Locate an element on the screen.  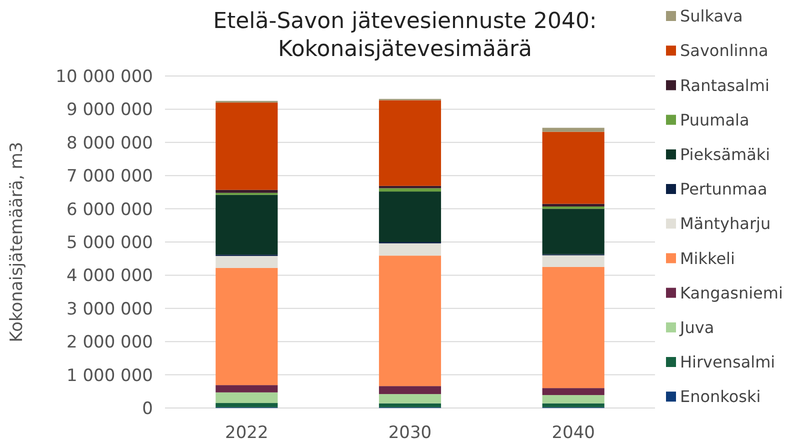
y-tick-label: 5 000 000 is located at coordinates (109, 242).